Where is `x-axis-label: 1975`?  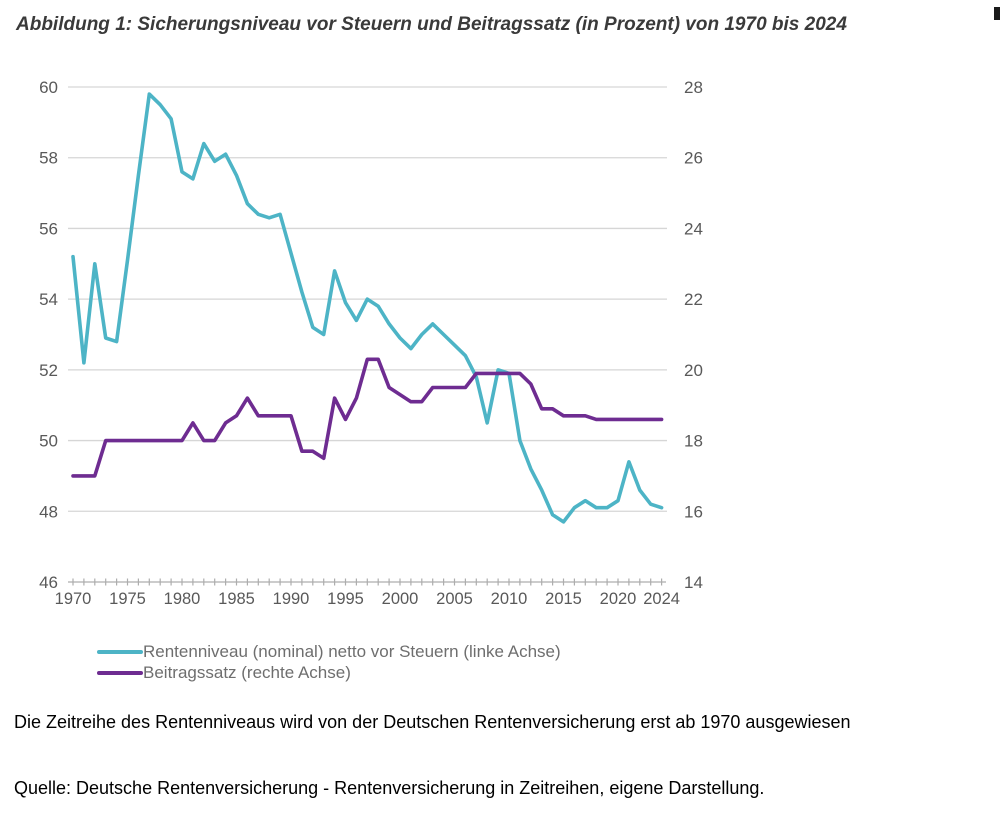 x-axis-label: 1975 is located at coordinates (127, 599).